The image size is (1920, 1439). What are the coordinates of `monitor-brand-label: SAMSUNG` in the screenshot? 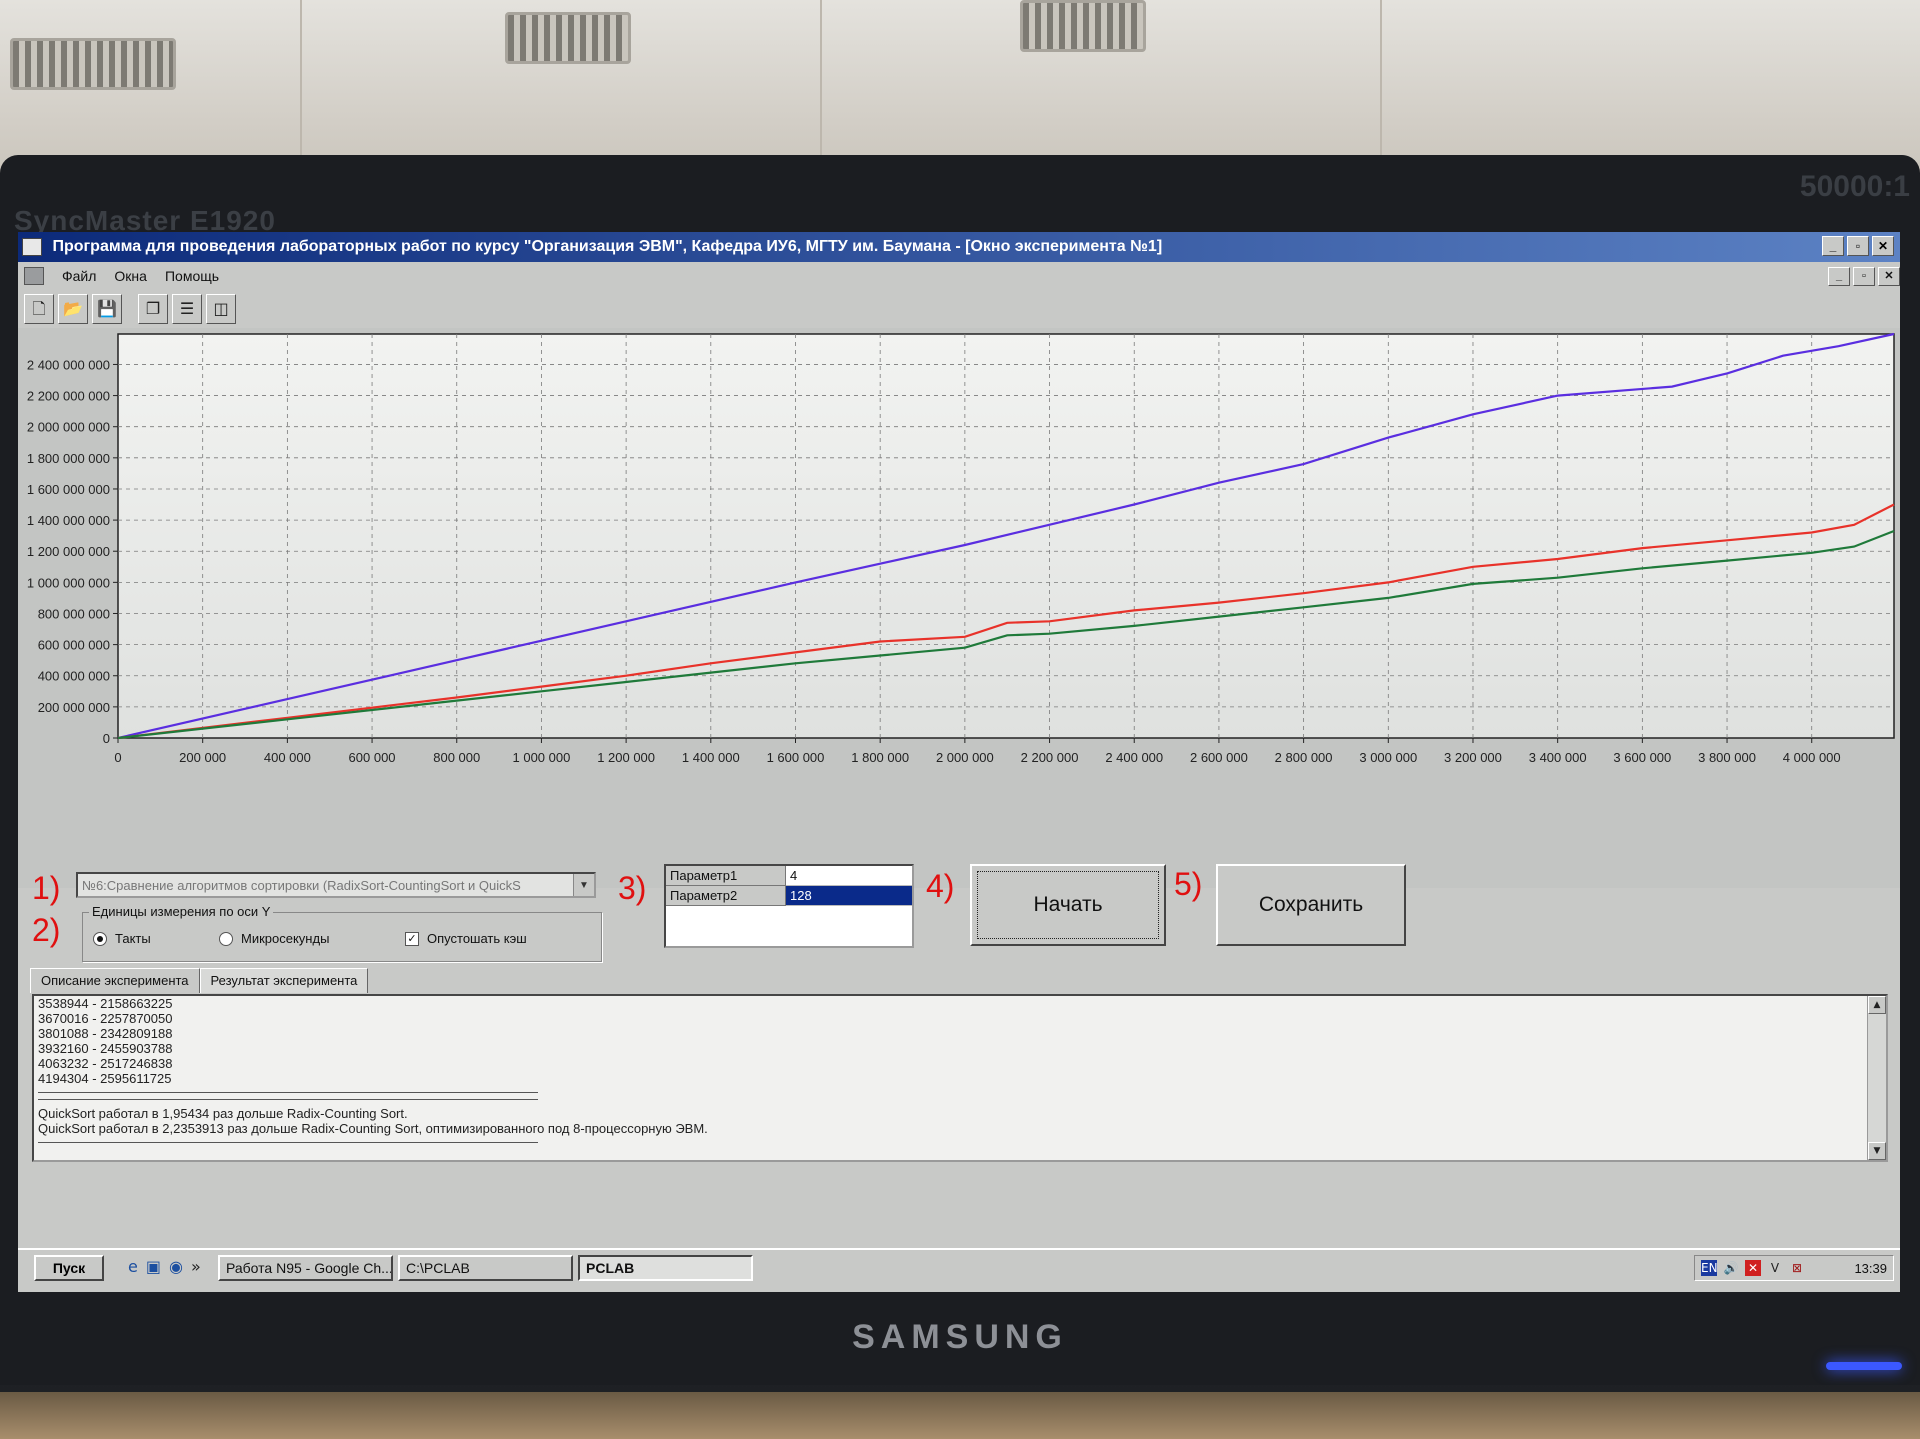 It's located at (960, 1337).